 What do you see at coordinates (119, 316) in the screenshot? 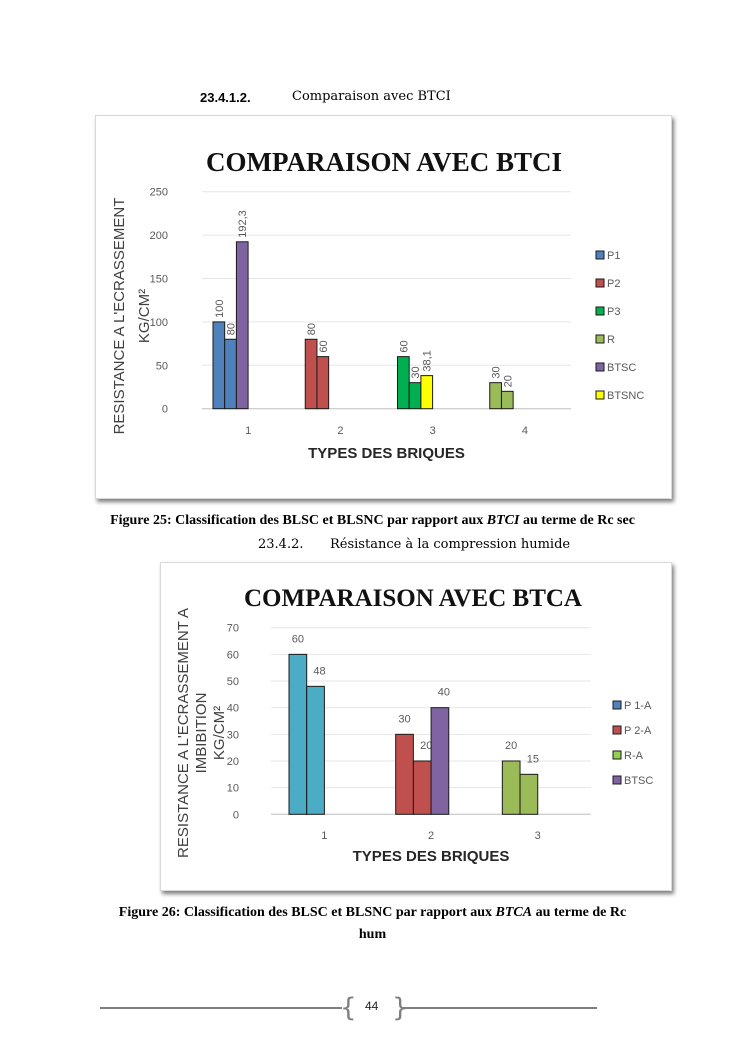
I see `y-axis-title: RESISTANCE A L'ECRASSEMENT` at bounding box center [119, 316].